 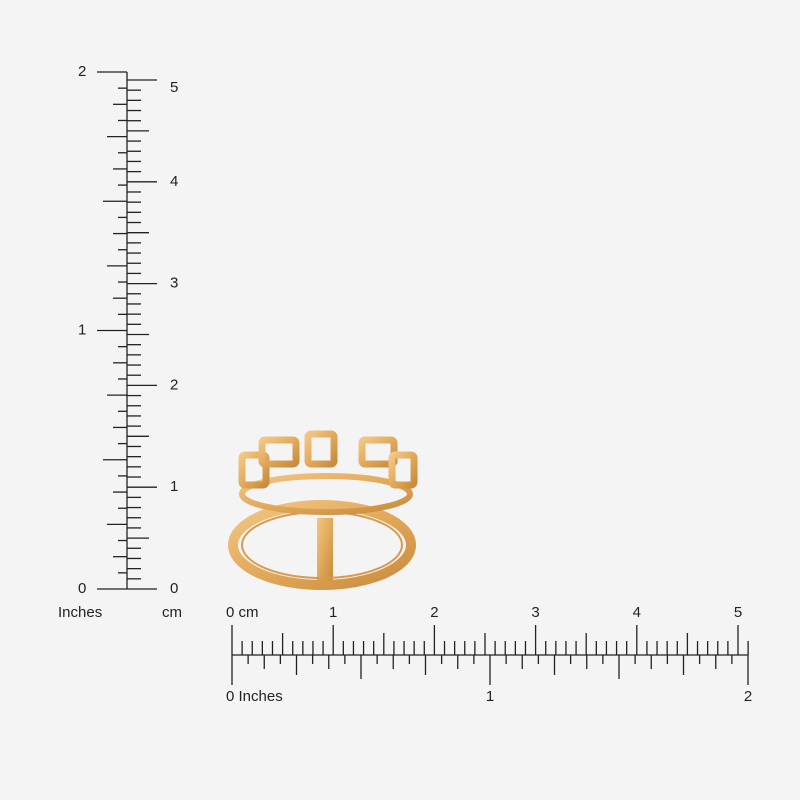 What do you see at coordinates (82, 588) in the screenshot?
I see `inch-label: 0` at bounding box center [82, 588].